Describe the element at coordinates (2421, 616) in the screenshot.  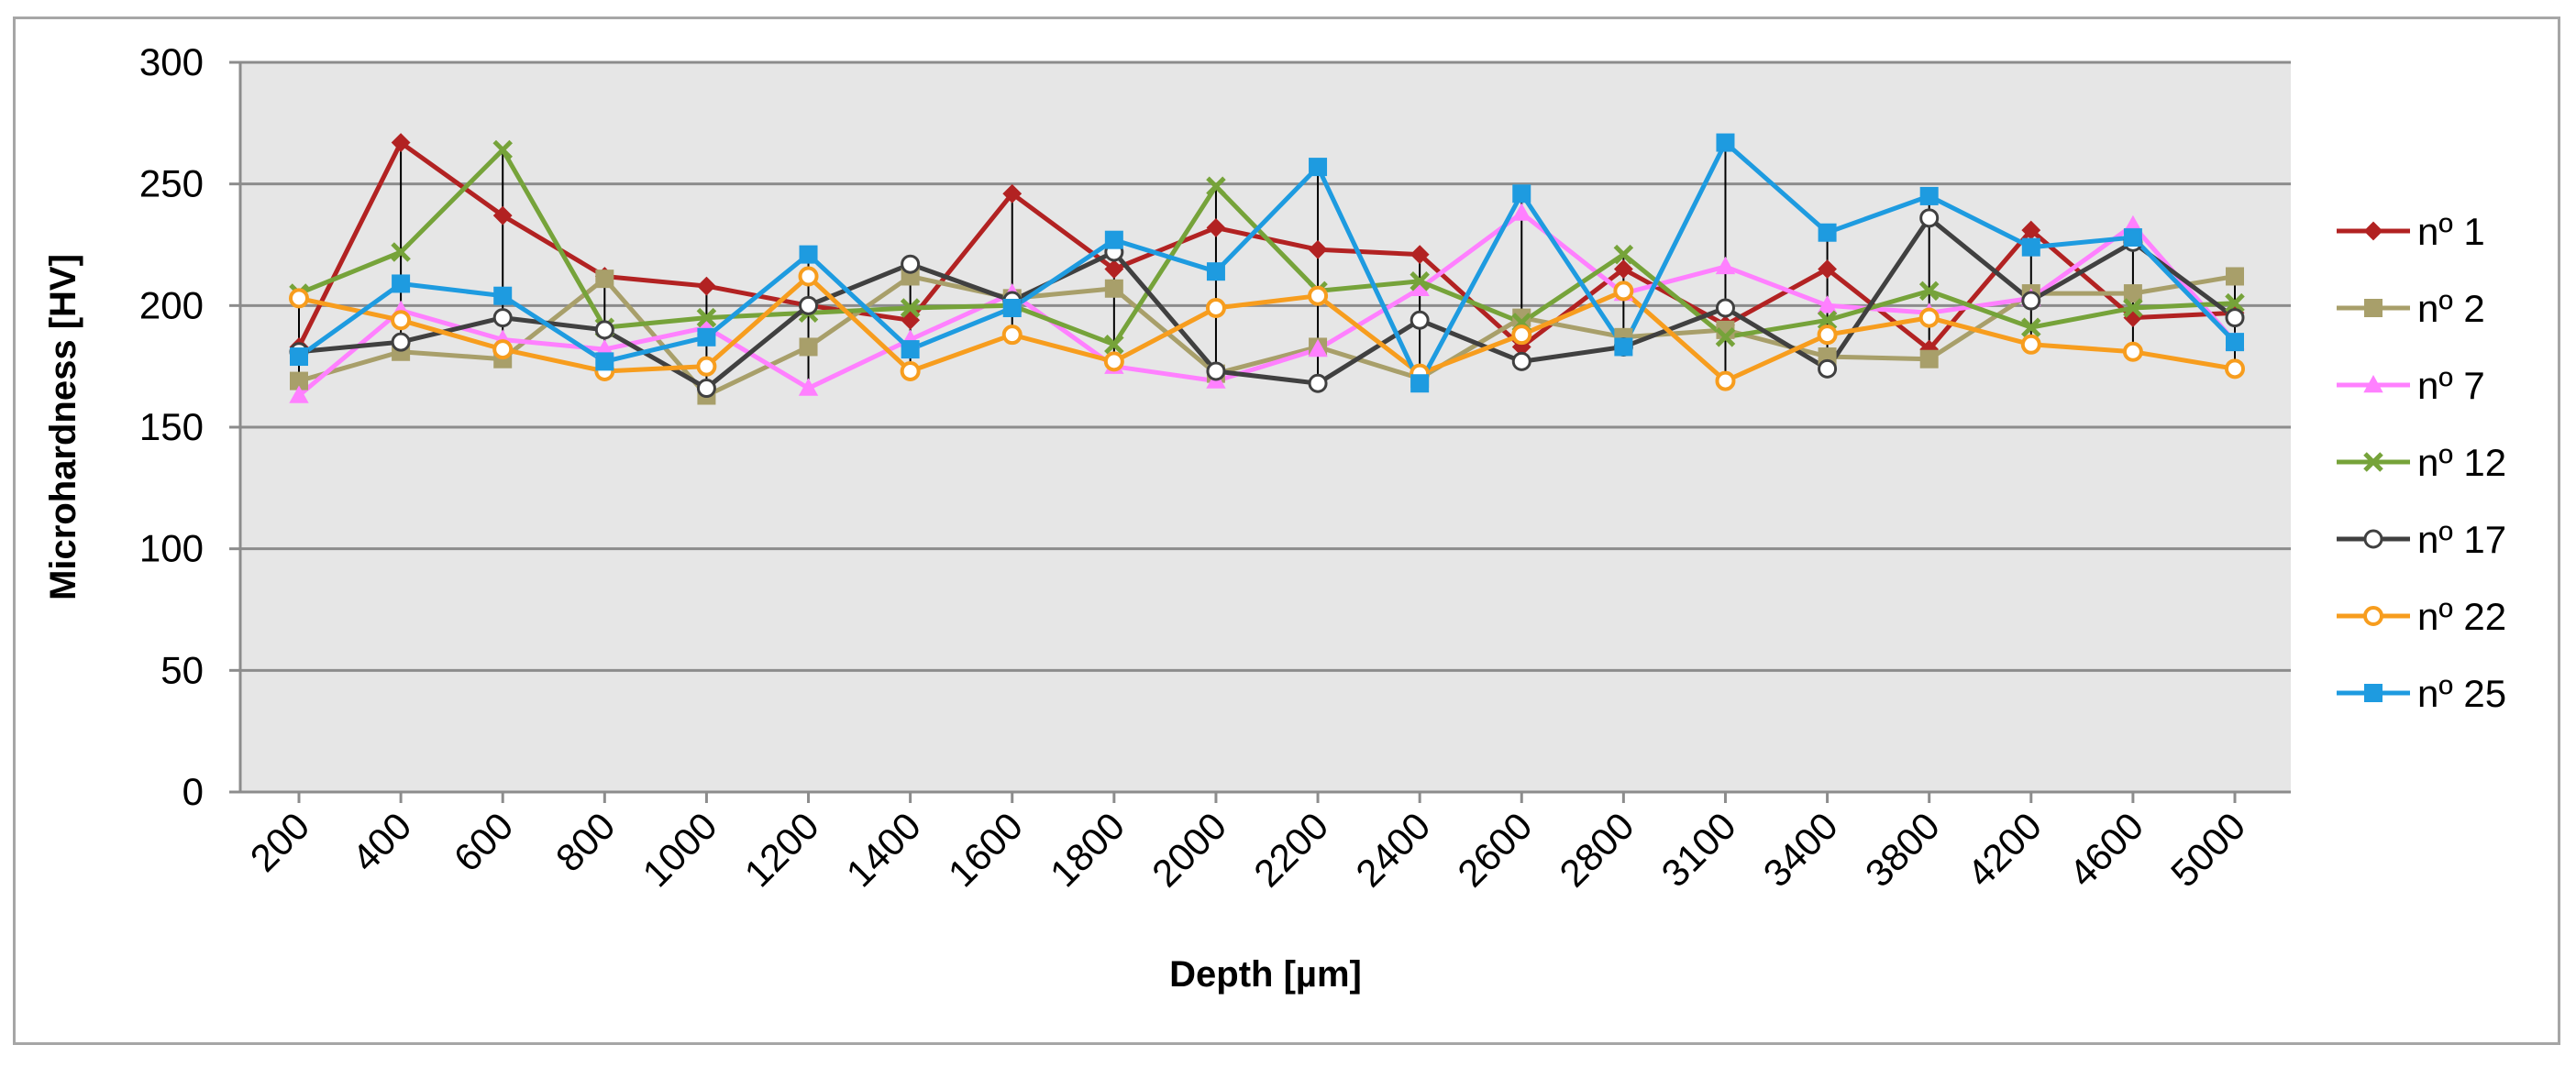
I see `legend-item: nº 22` at that location.